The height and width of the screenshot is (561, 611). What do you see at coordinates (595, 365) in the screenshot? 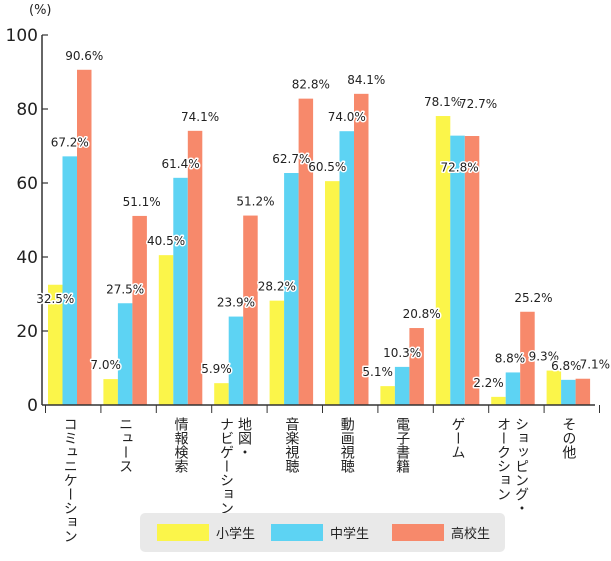
I see `data-label: 7.1%` at bounding box center [595, 365].